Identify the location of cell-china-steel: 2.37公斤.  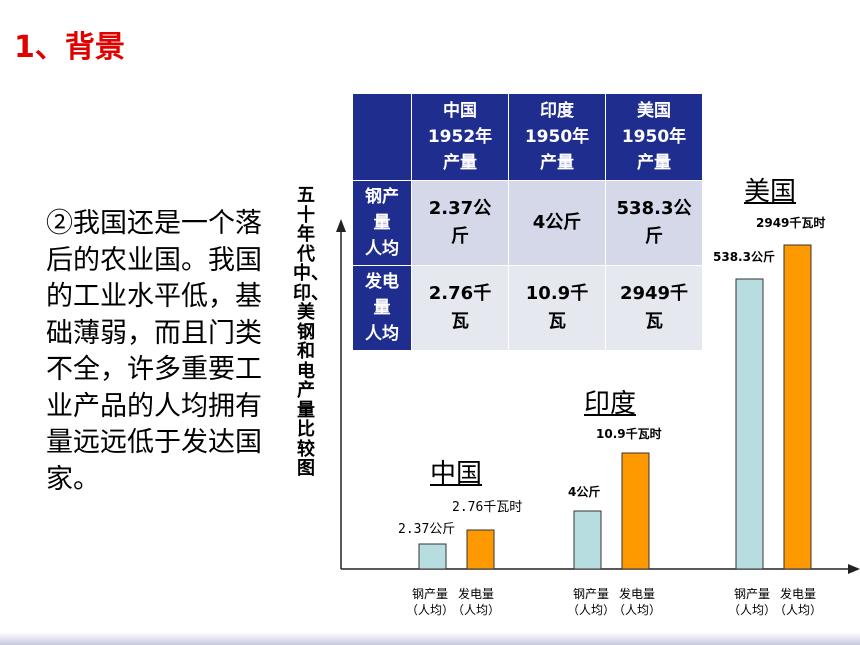
(460, 223).